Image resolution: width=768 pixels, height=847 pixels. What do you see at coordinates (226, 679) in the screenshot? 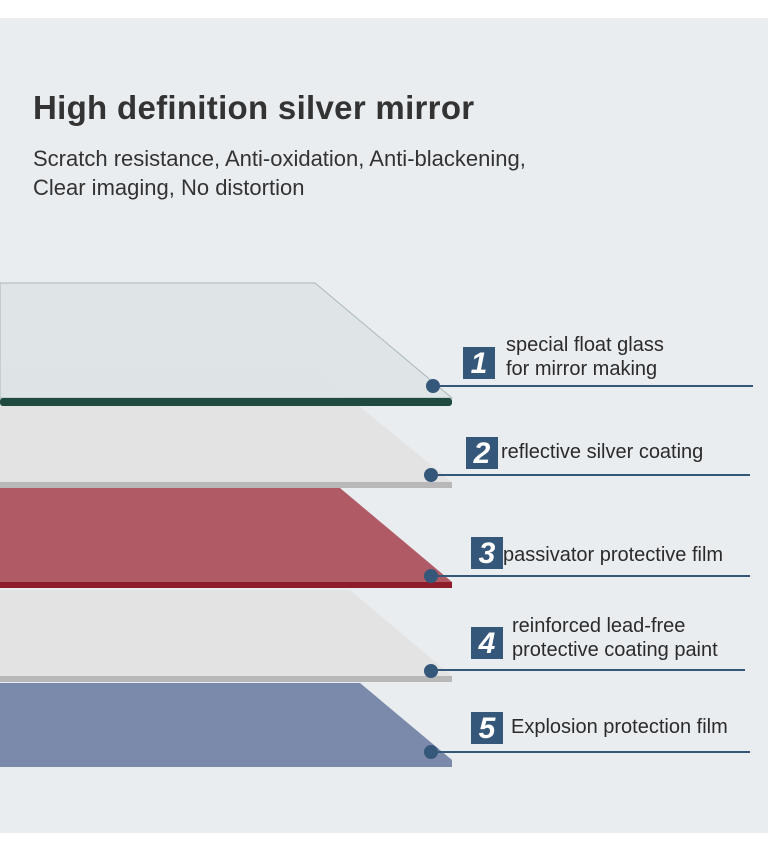
I see `layer-4-edge` at bounding box center [226, 679].